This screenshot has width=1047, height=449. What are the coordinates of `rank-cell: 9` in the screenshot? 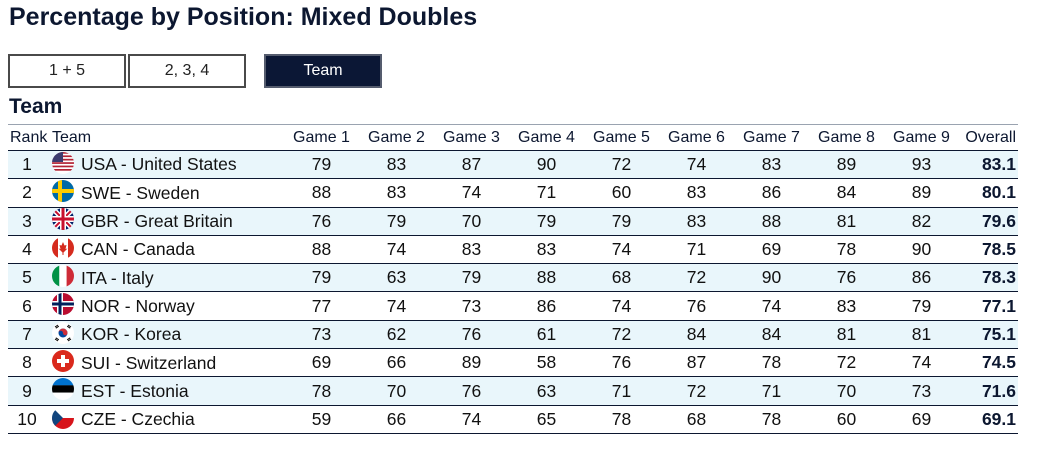 It's located at (30, 391).